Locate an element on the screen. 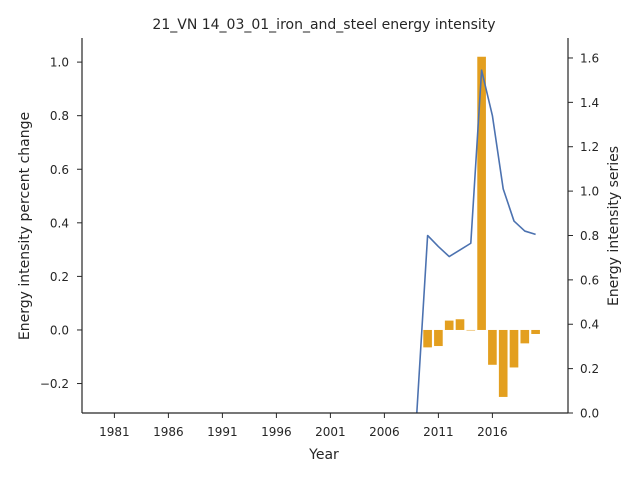 The image size is (640, 480). y-left-tick-label: 0.8 is located at coordinates (59, 116).